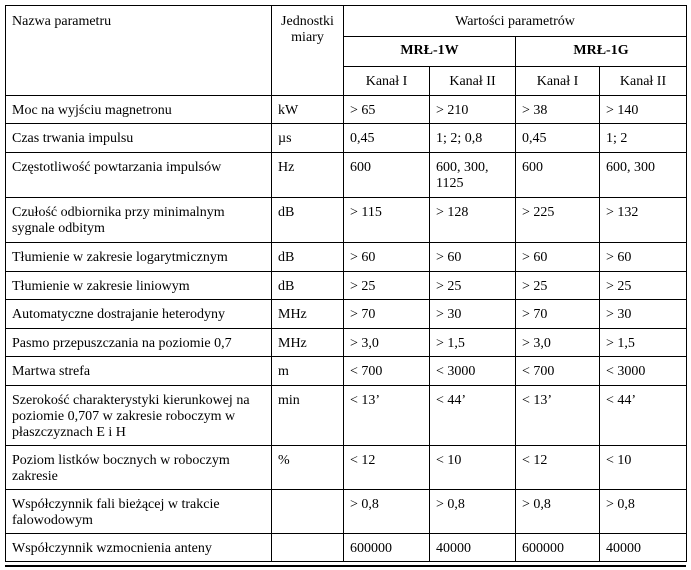 This screenshot has height=570, width=691. I want to click on header-parameter-values: Wartości parametrów, so click(515, 21).